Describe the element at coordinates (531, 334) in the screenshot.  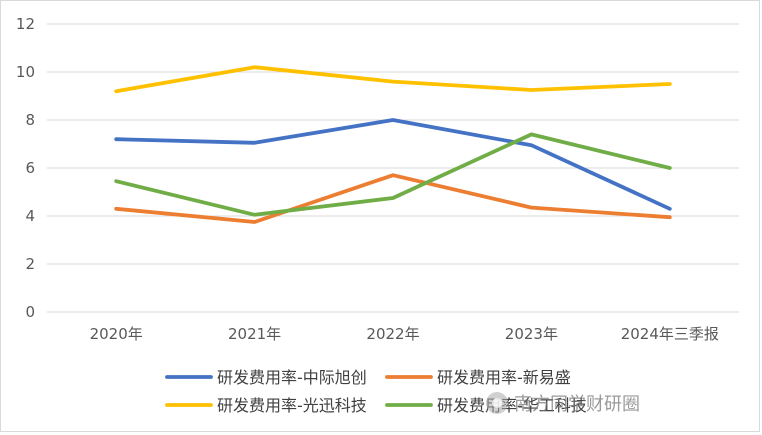
I see `x-tick-label: 2023年` at that location.